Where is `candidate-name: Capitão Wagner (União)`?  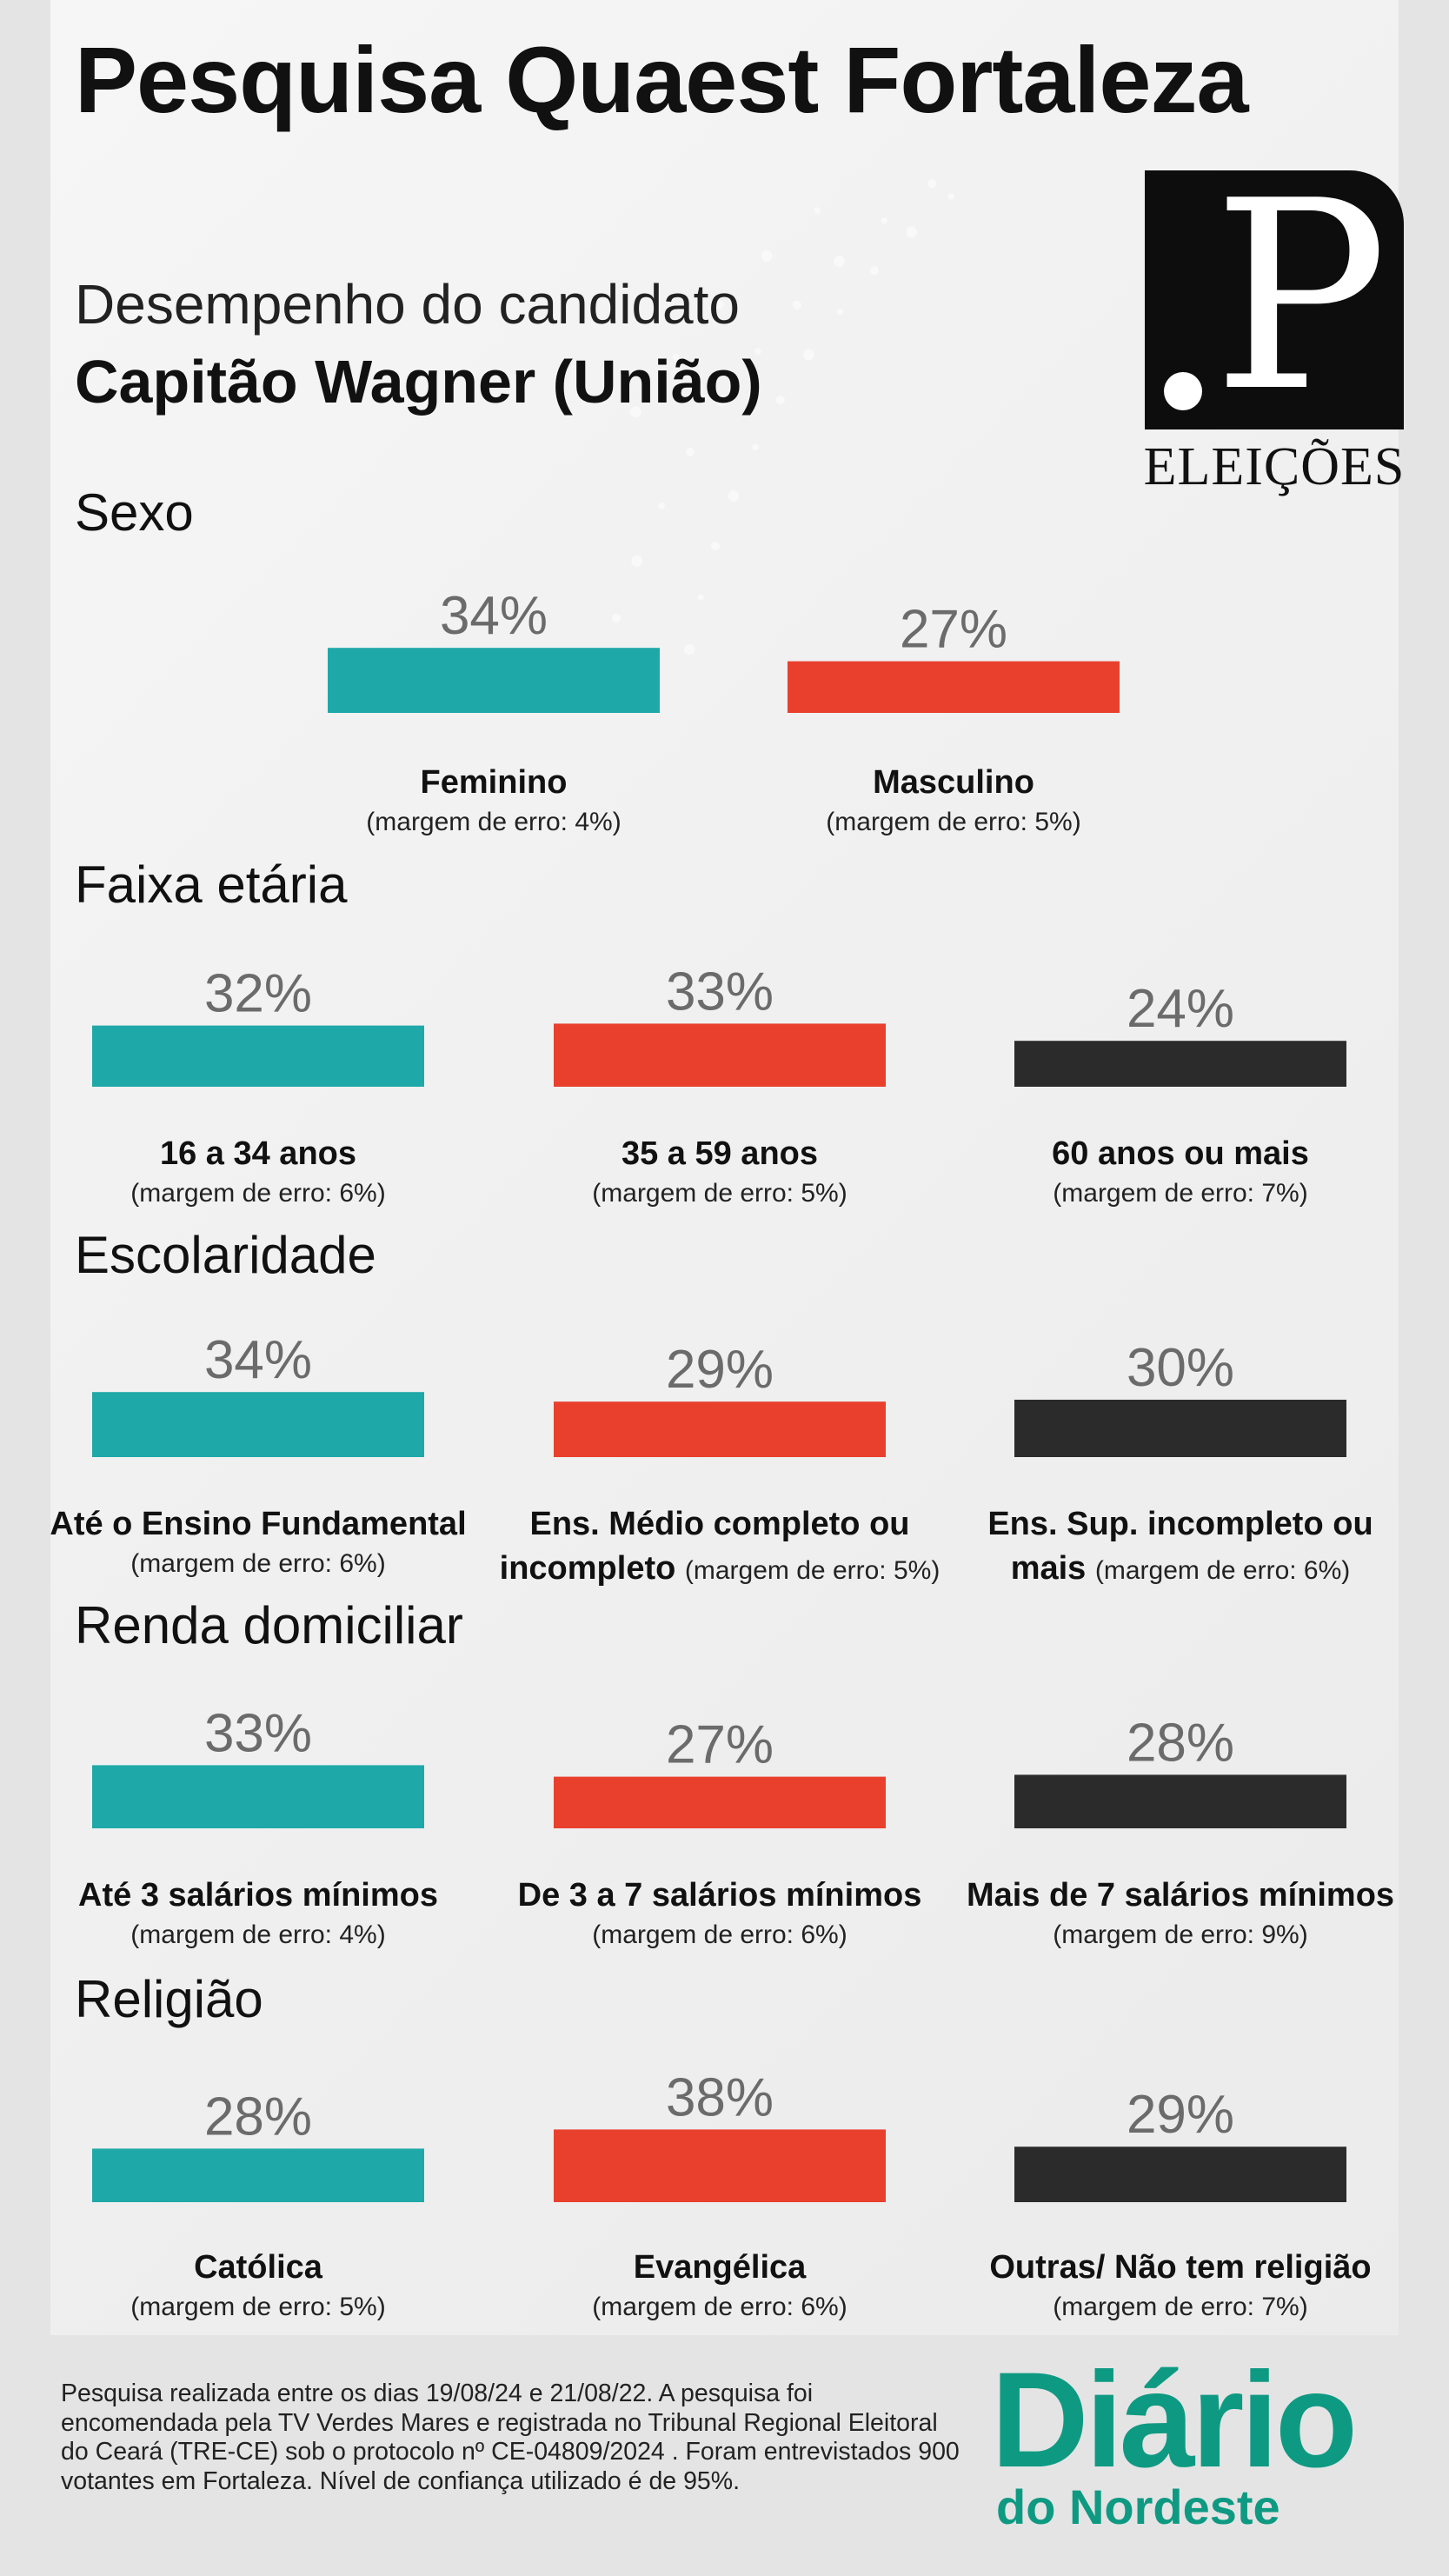
candidate-name: Capitão Wagner (União) is located at coordinates (418, 382).